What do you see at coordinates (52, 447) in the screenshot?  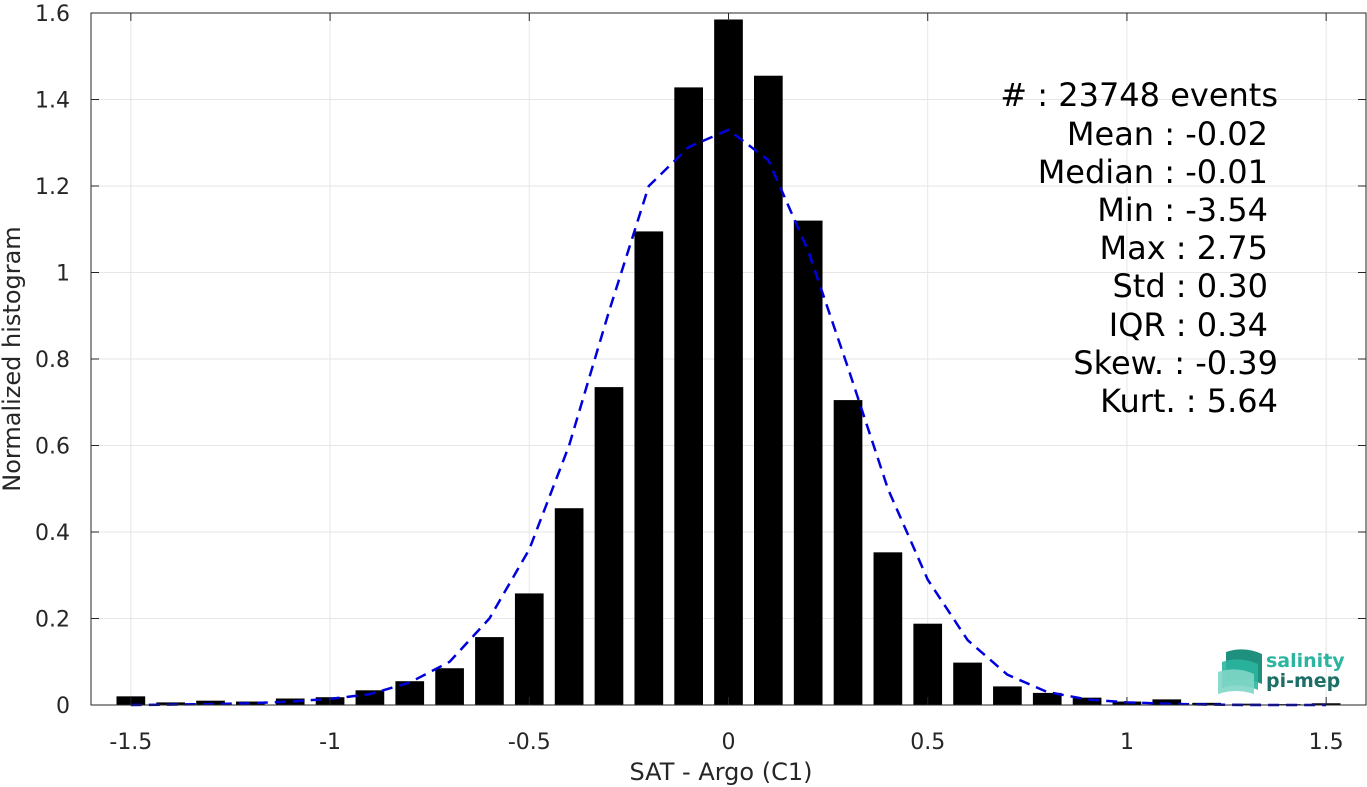 I see `y-tick-label: 0.6` at bounding box center [52, 447].